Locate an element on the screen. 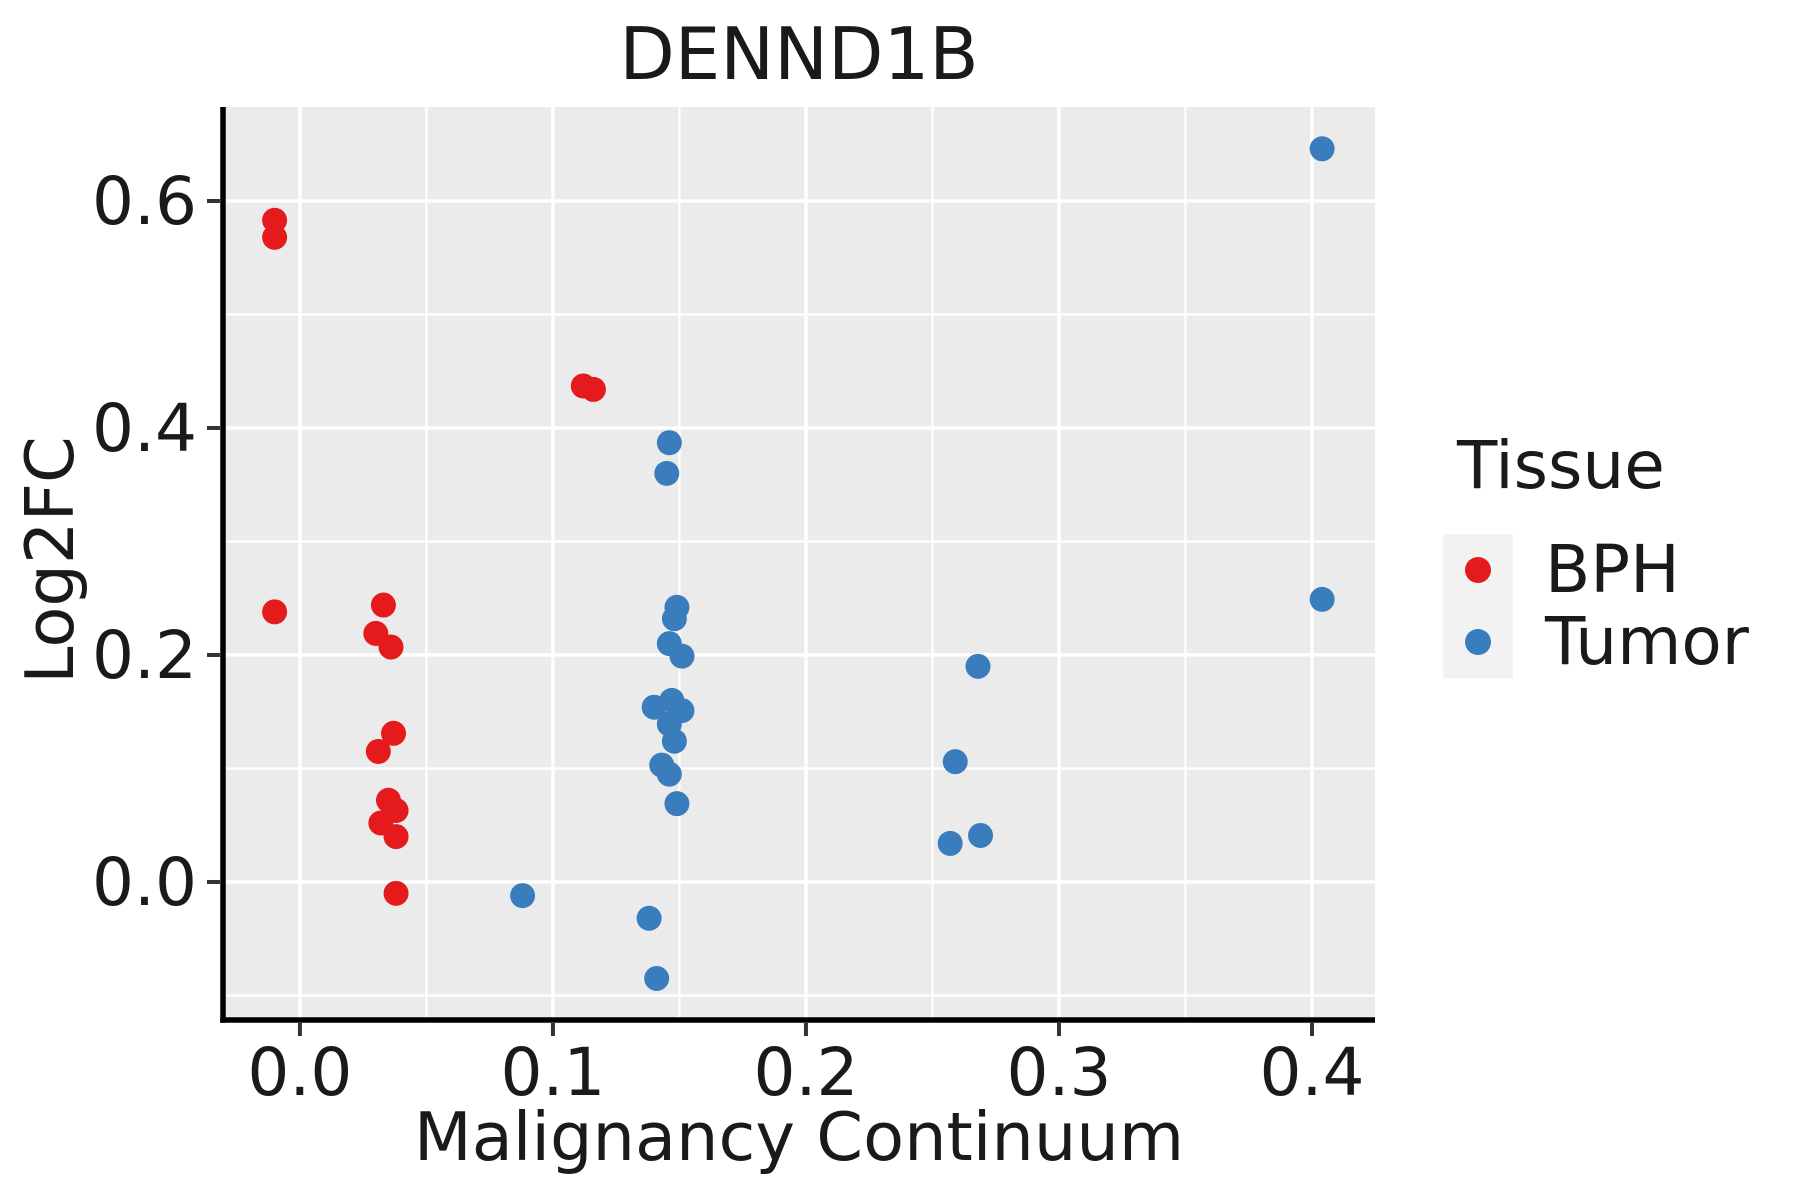  legend-title: Tissue is located at coordinates (1561, 465).